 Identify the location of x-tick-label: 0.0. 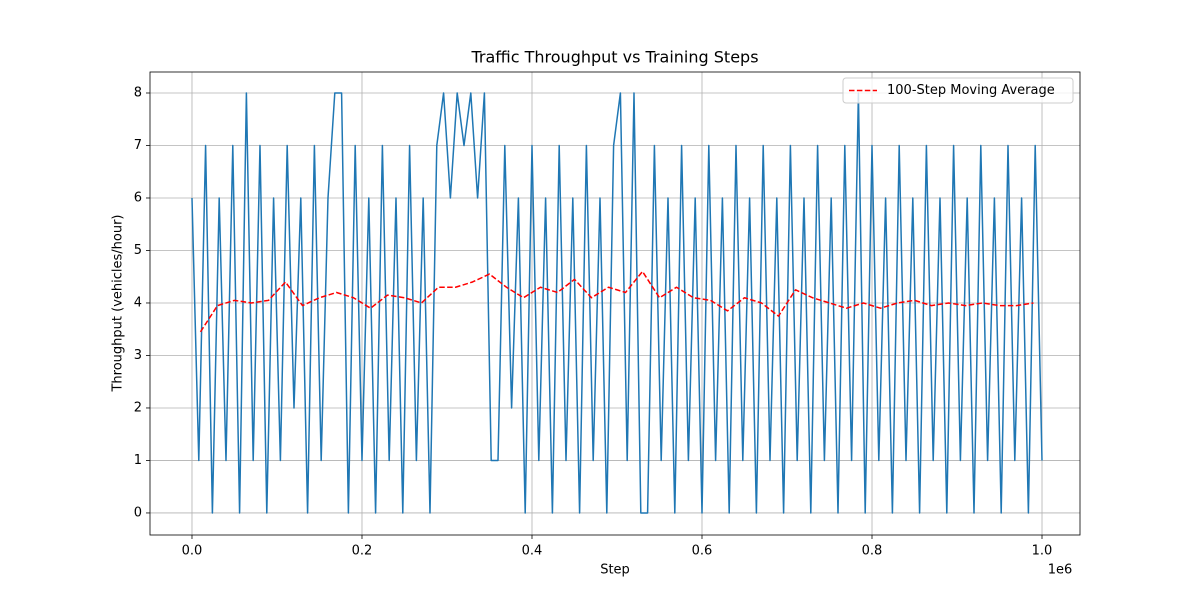
(192, 551).